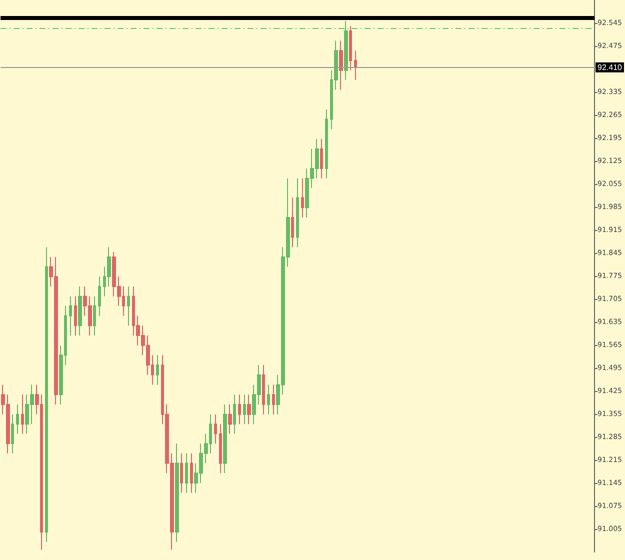 This screenshot has width=625, height=560. Describe the element at coordinates (610, 67) in the screenshot. I see `ref-line-label: 92.410` at that location.